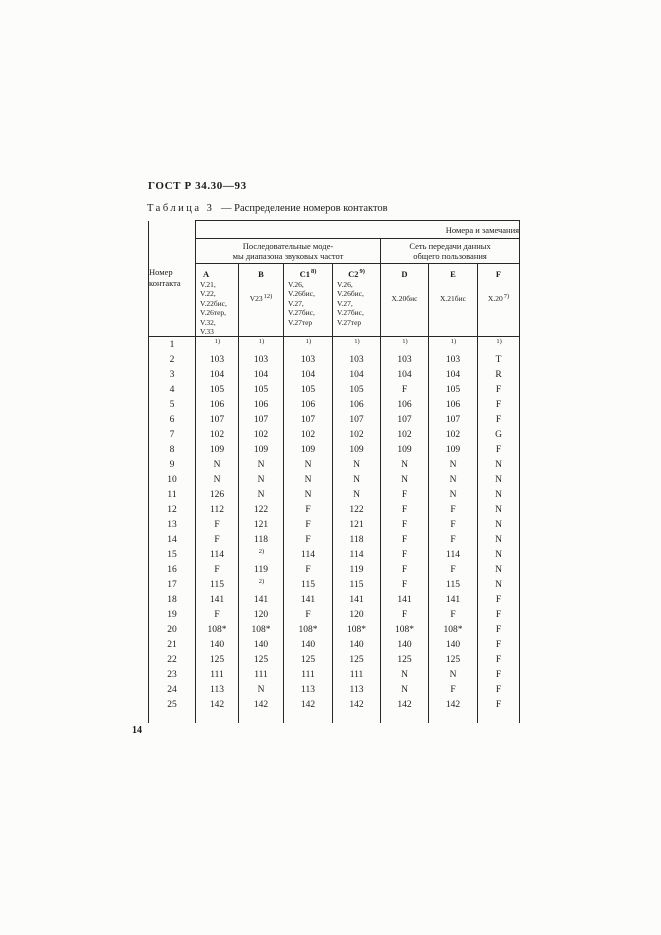 Image resolution: width=661 pixels, height=935 pixels. Describe the element at coordinates (172, 600) in the screenshot. I see `contact-number-cell: 18` at that location.